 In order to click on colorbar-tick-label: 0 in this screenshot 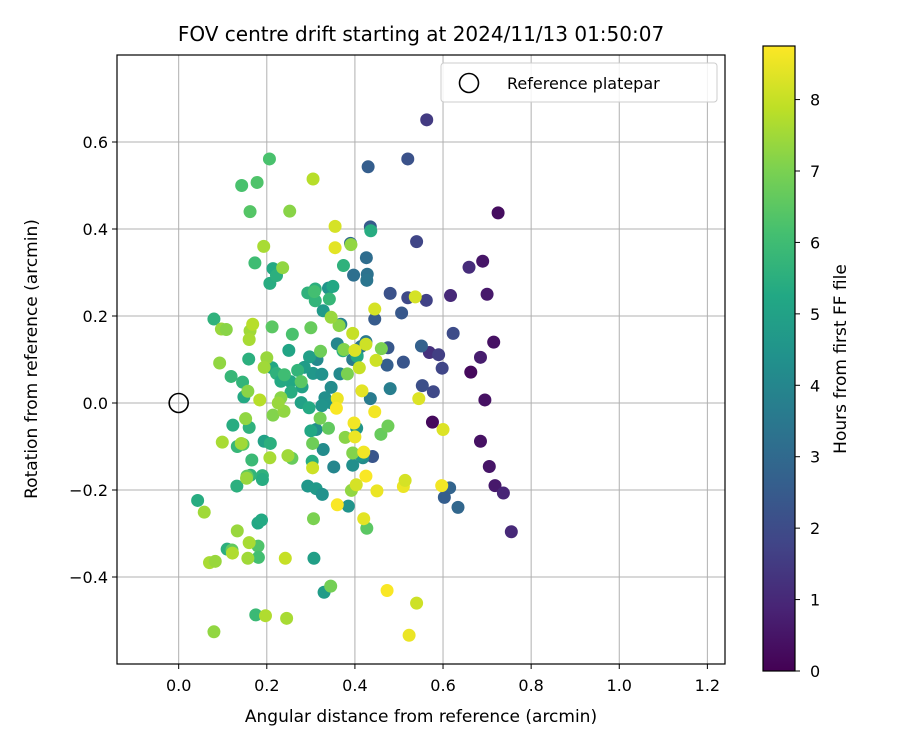, I will do `click(815, 671)`.